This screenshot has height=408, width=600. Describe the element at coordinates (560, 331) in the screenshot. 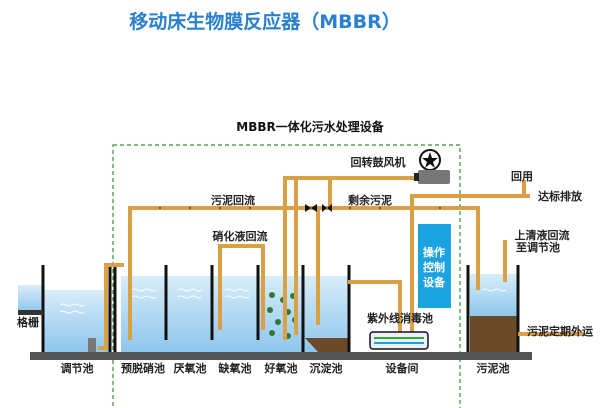

I see `sludge-out-label: 污泥定期外运` at that location.